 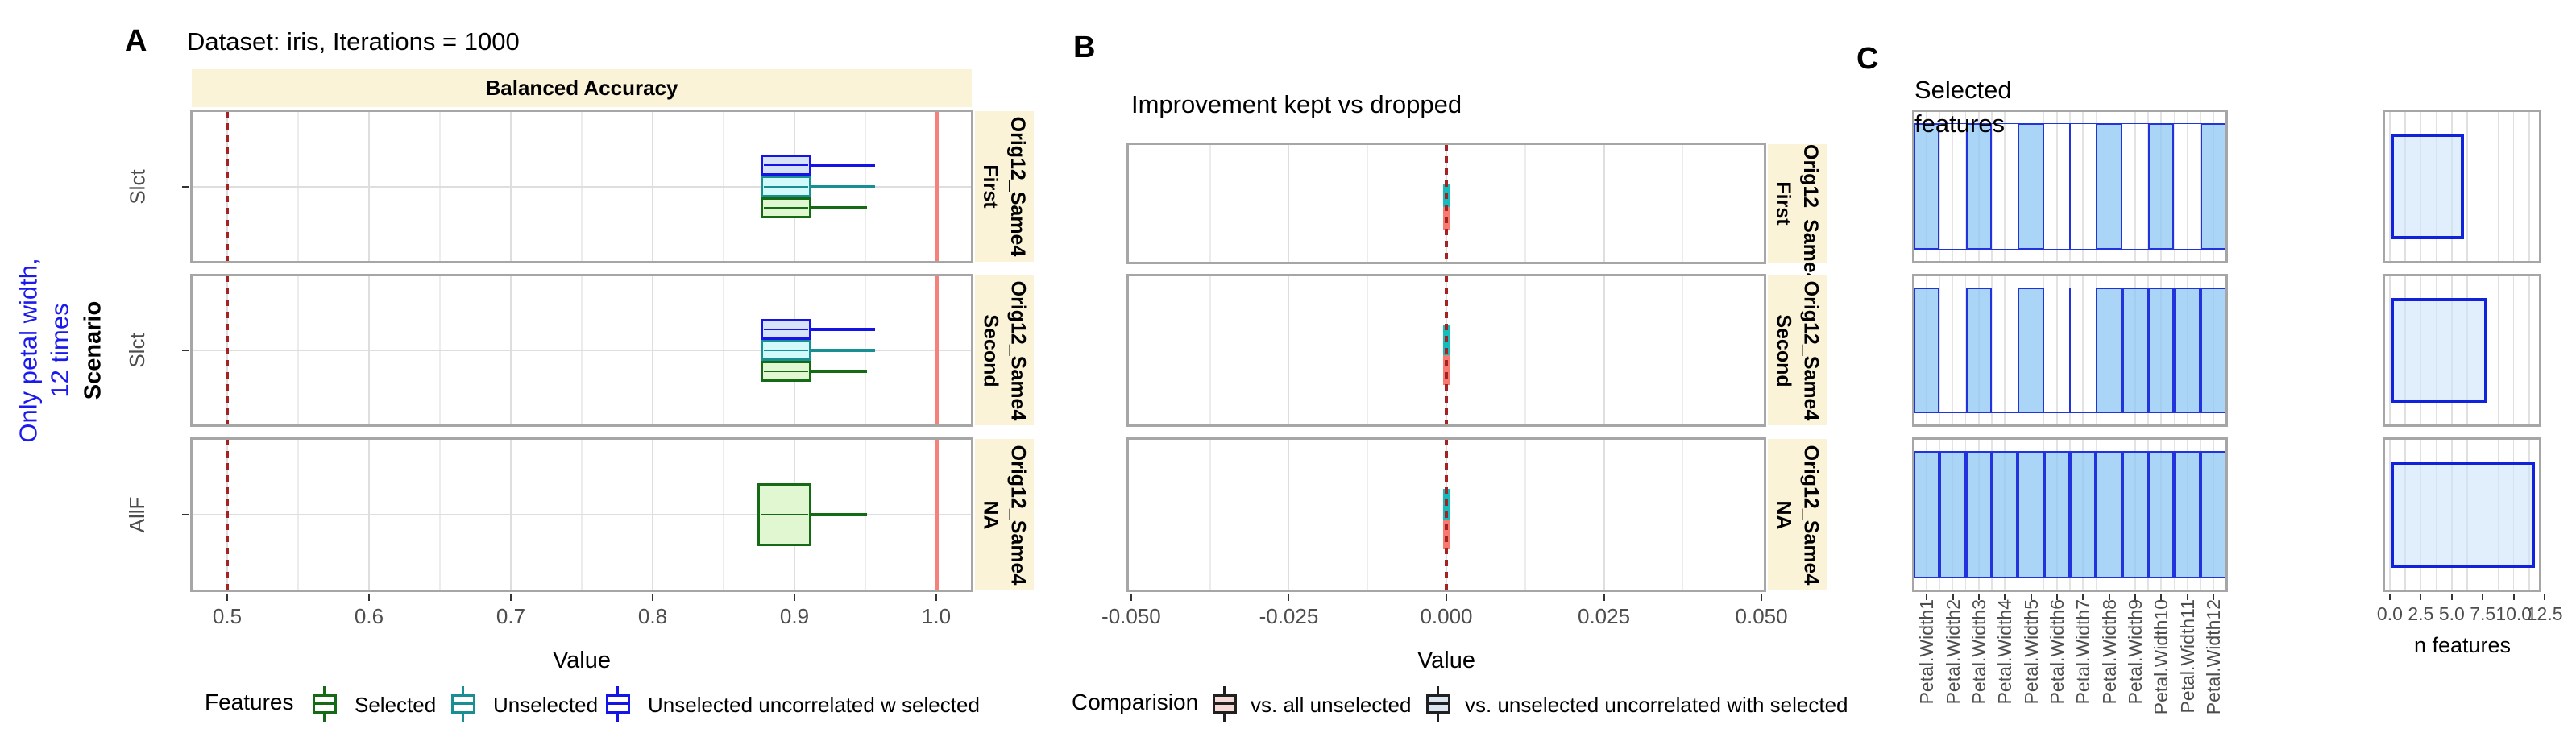 What do you see at coordinates (1224, 703) in the screenshot?
I see `legend-glyph-median` at bounding box center [1224, 703].